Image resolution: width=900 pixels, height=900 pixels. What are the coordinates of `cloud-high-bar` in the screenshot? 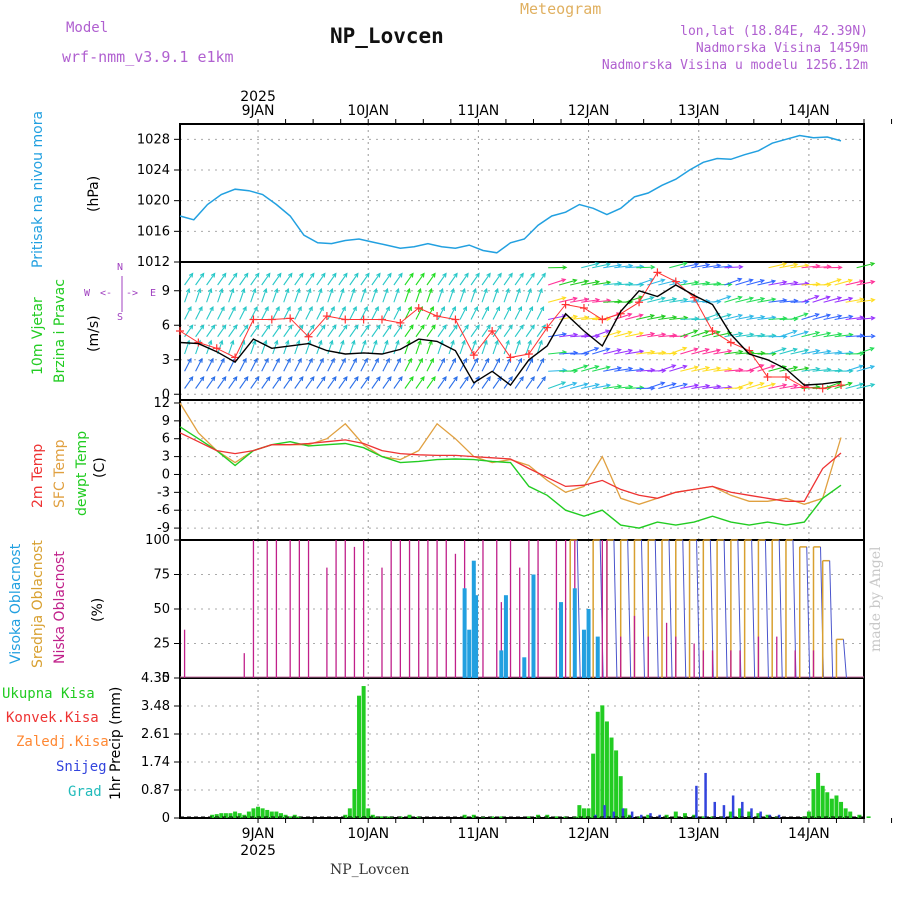 It's located at (561, 640).